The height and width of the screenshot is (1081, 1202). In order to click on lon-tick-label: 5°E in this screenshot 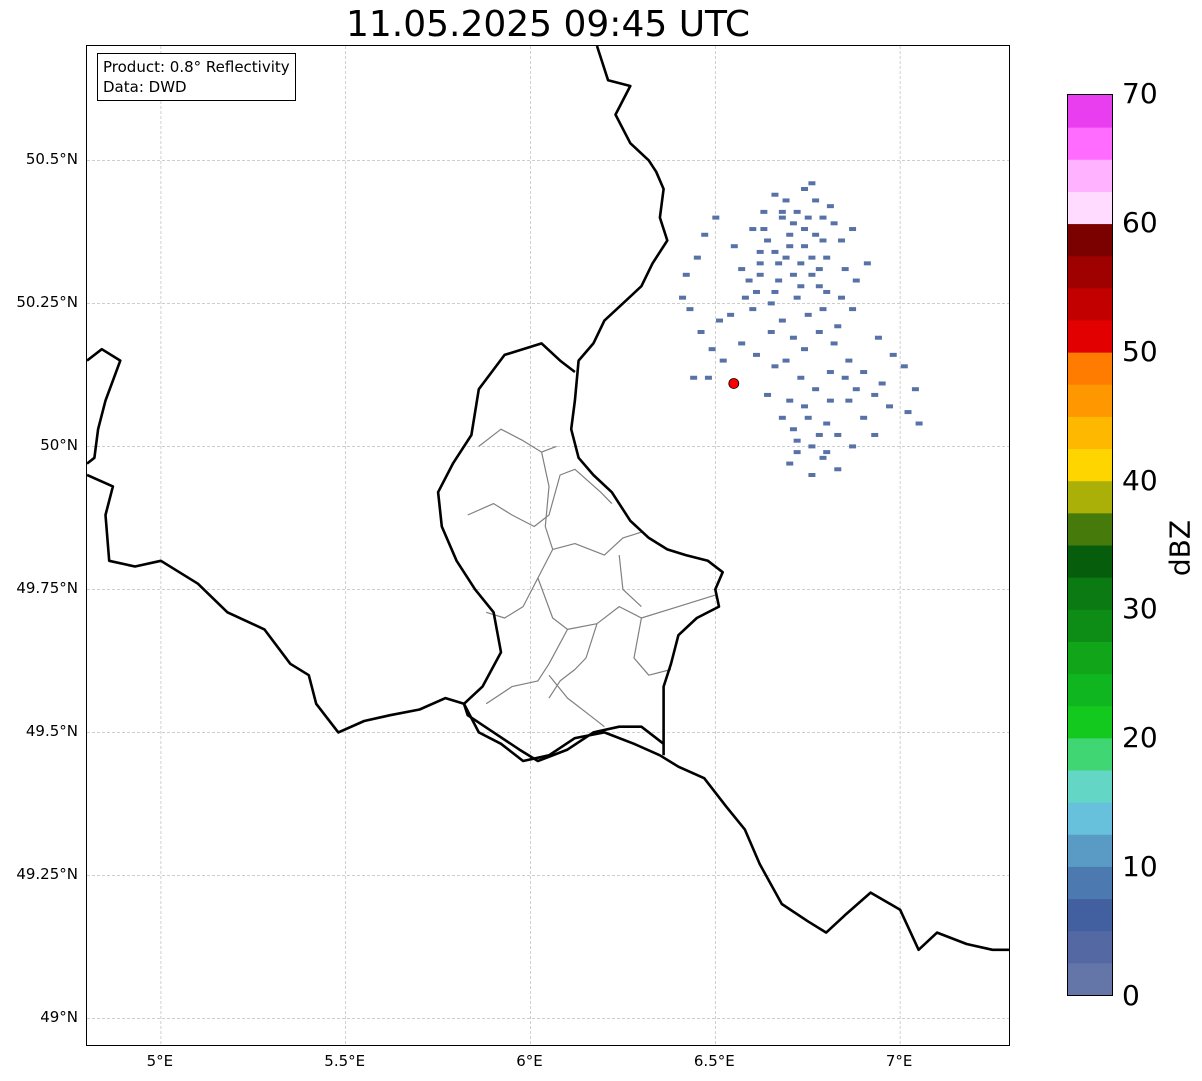, I will do `click(160, 1061)`.